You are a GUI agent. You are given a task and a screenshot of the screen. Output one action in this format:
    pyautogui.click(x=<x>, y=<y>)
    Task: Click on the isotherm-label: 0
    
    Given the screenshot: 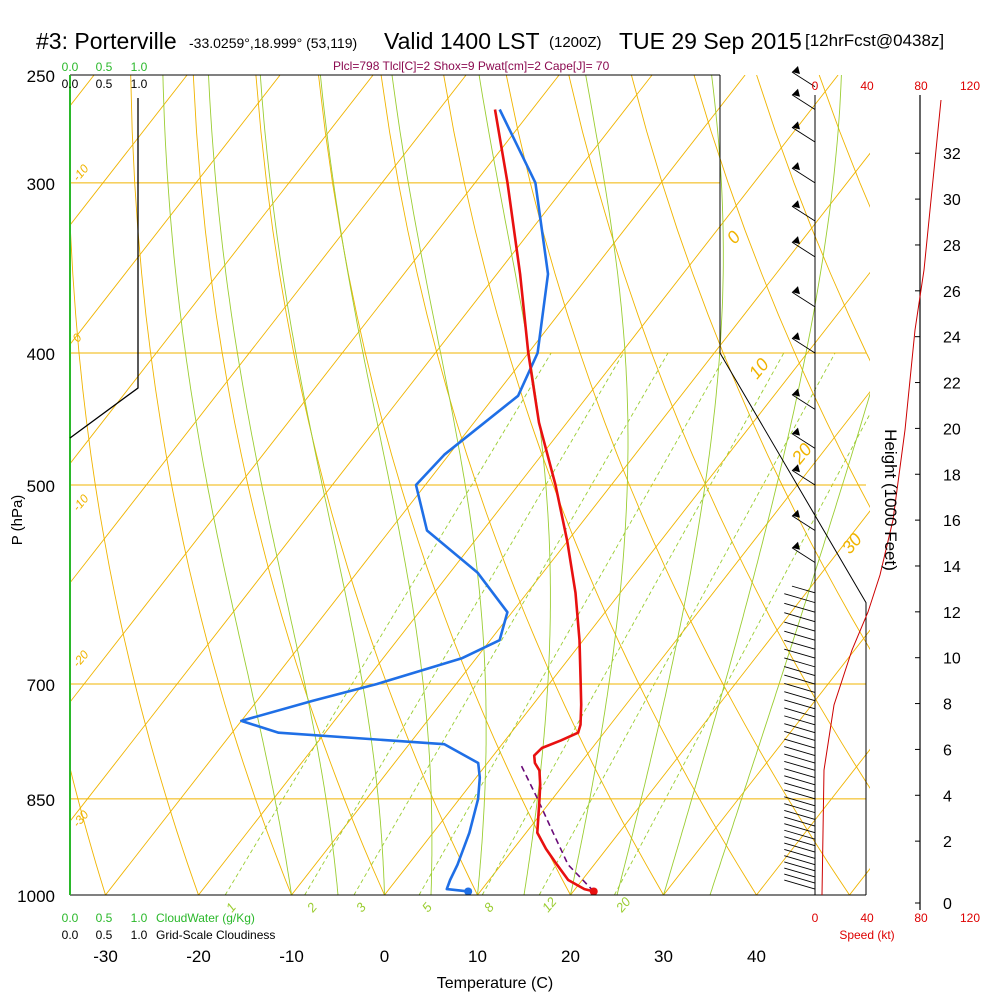 What is the action you would take?
    pyautogui.click(x=734, y=237)
    